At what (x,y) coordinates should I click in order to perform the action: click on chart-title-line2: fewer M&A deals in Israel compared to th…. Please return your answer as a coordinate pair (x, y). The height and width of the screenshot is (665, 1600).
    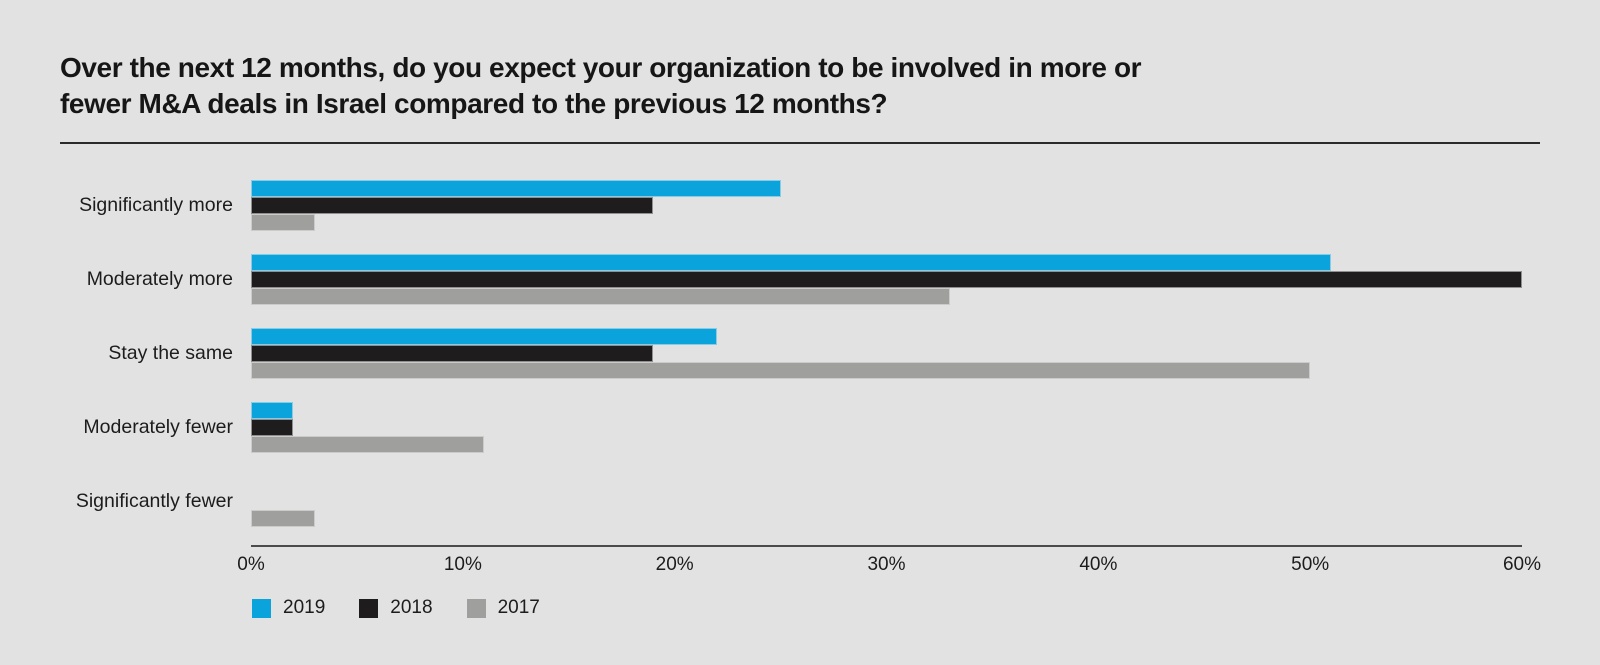
    Looking at the image, I should click on (474, 103).